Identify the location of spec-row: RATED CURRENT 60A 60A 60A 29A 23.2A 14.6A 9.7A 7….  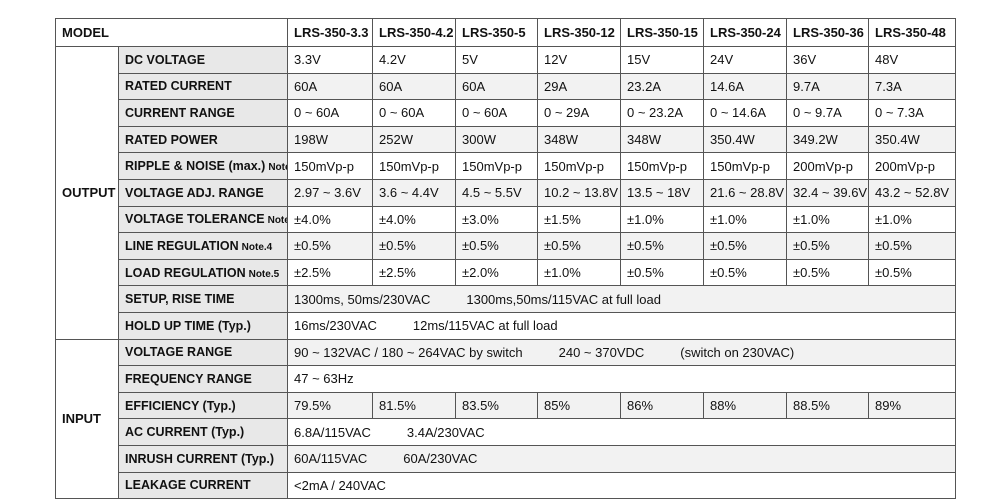
(506, 86).